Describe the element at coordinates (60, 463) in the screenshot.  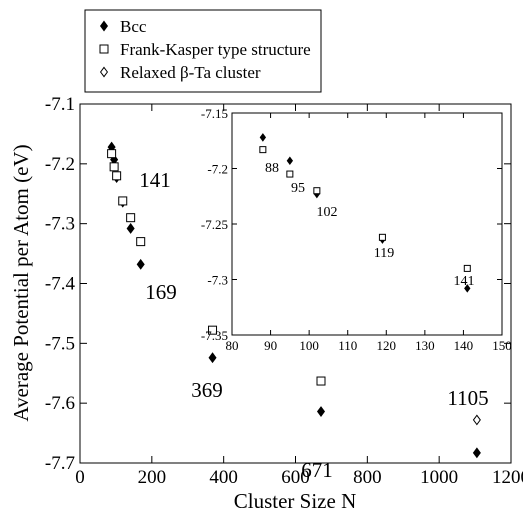
I see `y-tick-label: -7.7` at that location.